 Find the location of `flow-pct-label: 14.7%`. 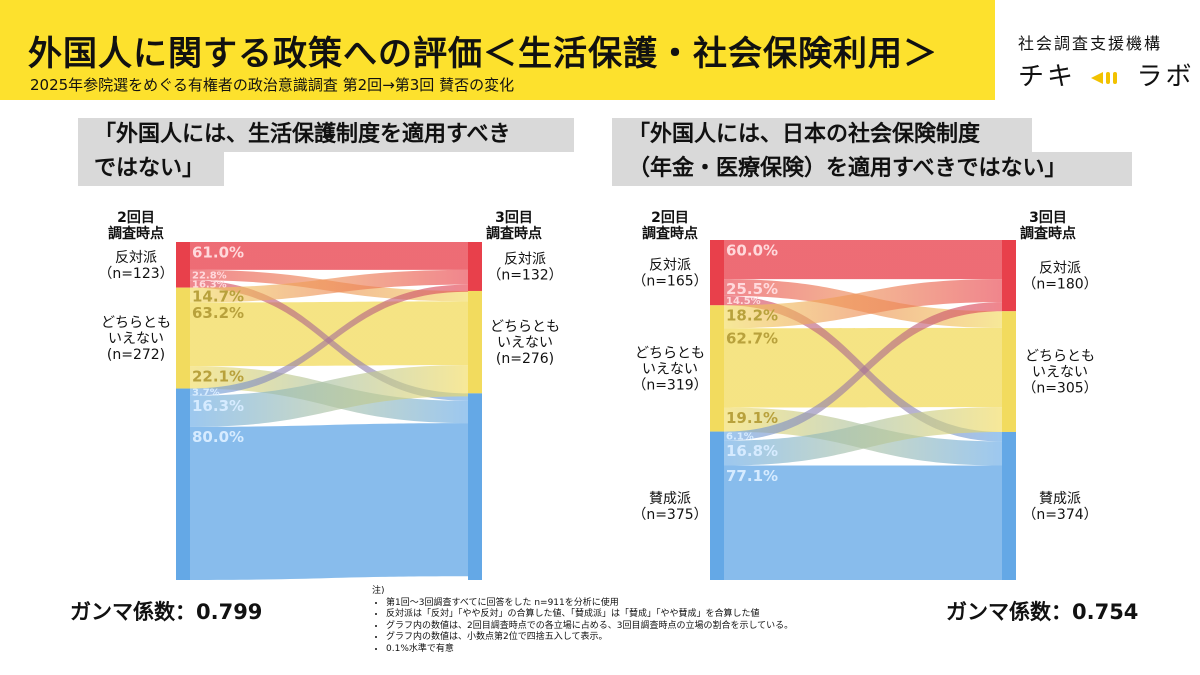

flow-pct-label: 14.7% is located at coordinates (218, 296).